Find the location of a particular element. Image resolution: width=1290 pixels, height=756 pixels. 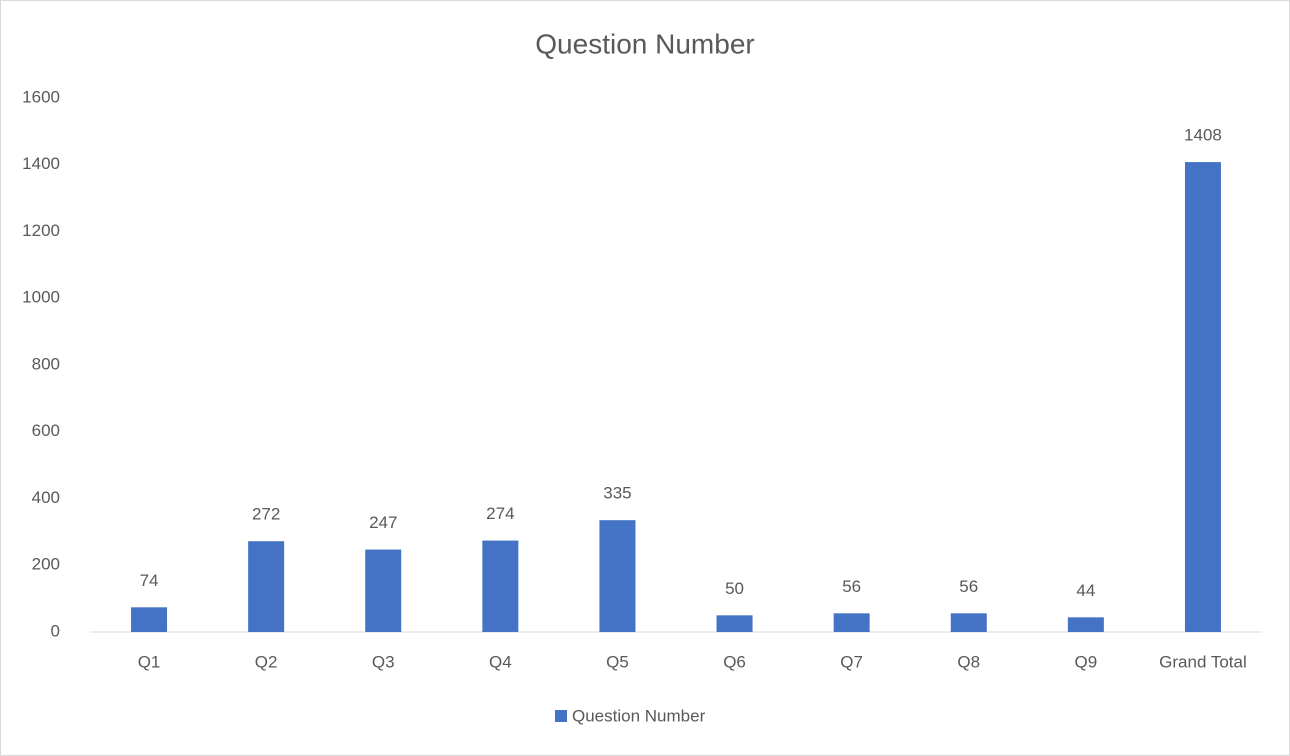

legend-swatch is located at coordinates (561, 716).